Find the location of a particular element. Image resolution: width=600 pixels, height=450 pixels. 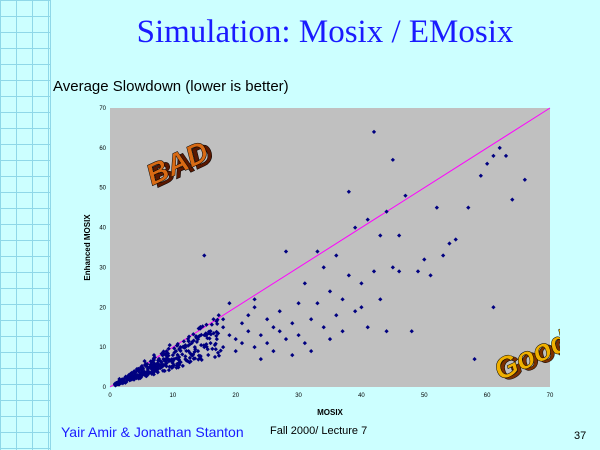

x-tick-label: 70 is located at coordinates (550, 396).